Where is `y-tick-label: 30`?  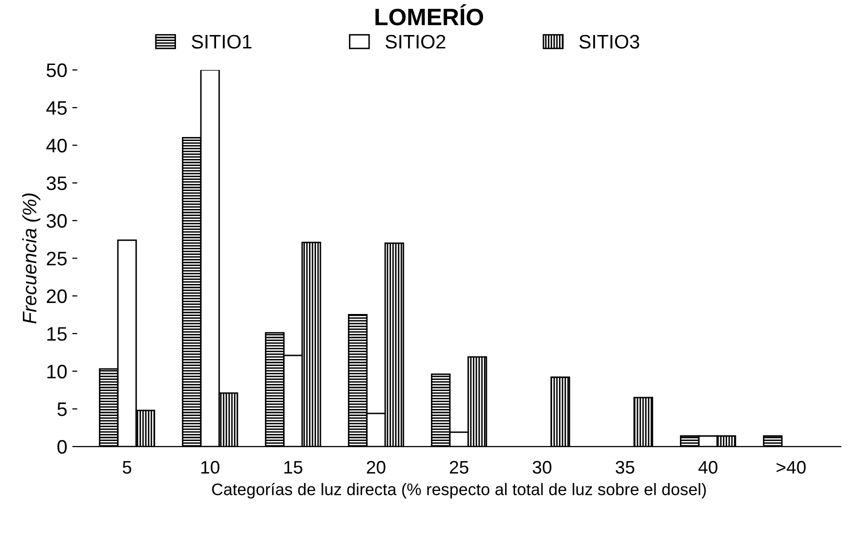
y-tick-label: 30 is located at coordinates (56, 221).